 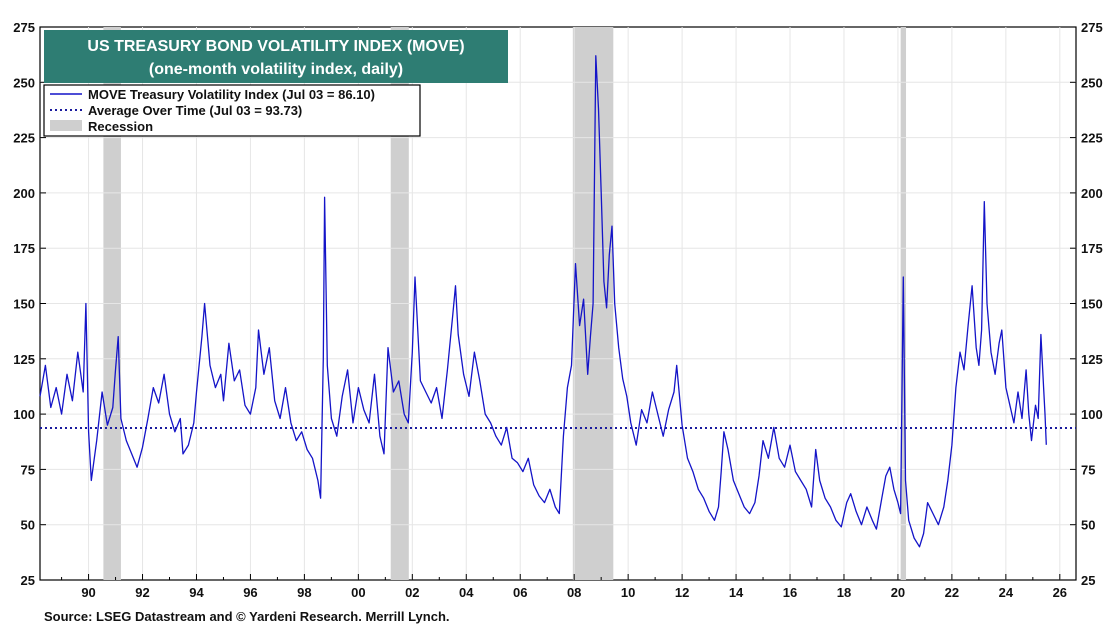 I want to click on y-tick-label-right-150: 150, so click(x=1092, y=304).